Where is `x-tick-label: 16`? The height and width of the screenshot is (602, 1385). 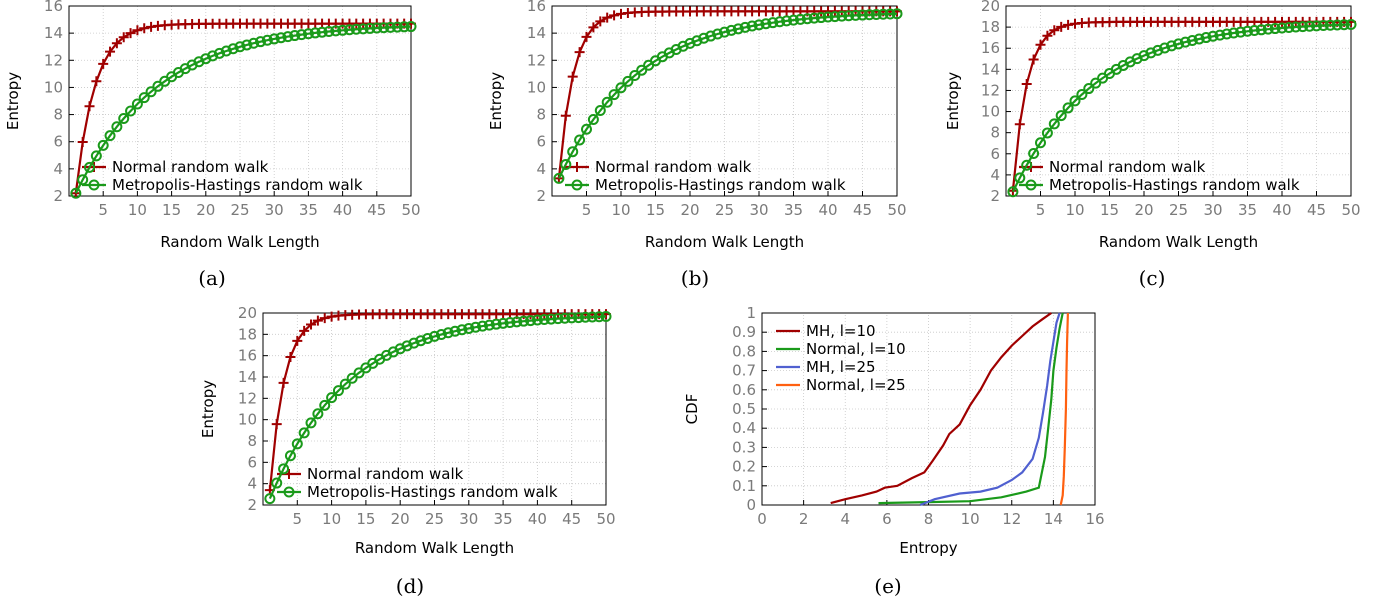
x-tick-label: 16 is located at coordinates (1094, 519).